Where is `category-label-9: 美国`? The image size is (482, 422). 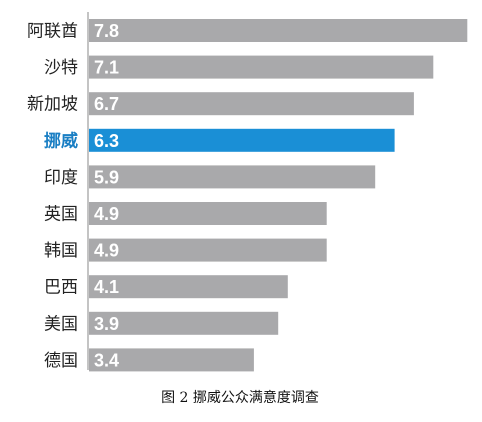
category-label-9: 美国 is located at coordinates (61, 324).